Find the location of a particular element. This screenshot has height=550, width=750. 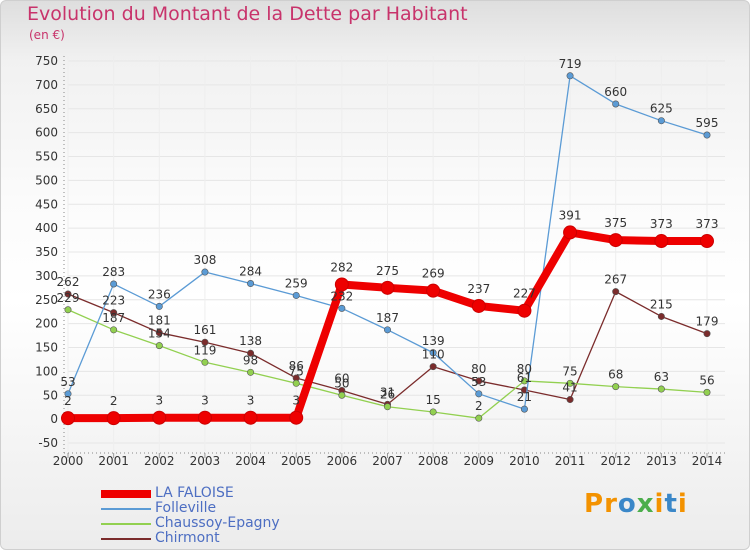

data-label: 86 is located at coordinates (296, 366).